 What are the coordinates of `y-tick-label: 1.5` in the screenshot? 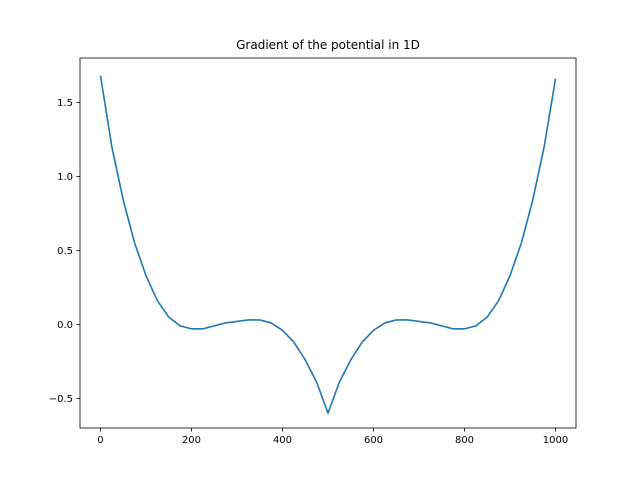 It's located at (65, 103).